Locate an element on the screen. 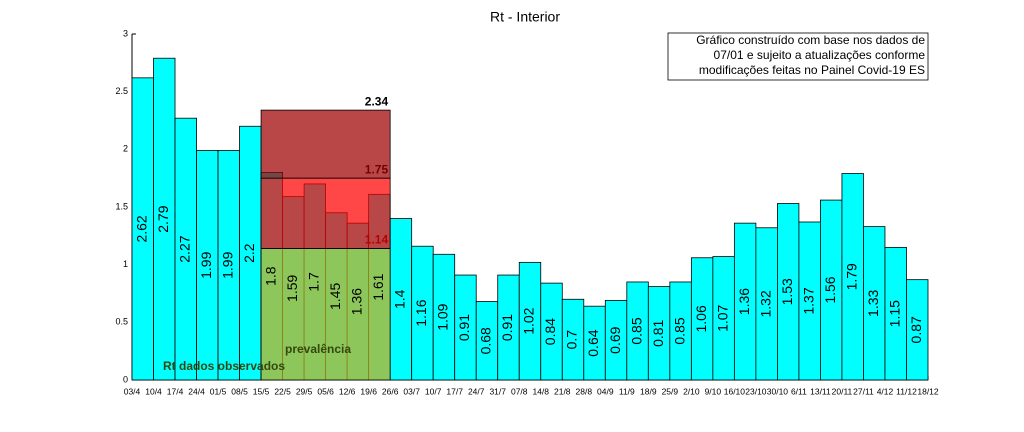  x-tick-label: 07/8 is located at coordinates (519, 391).